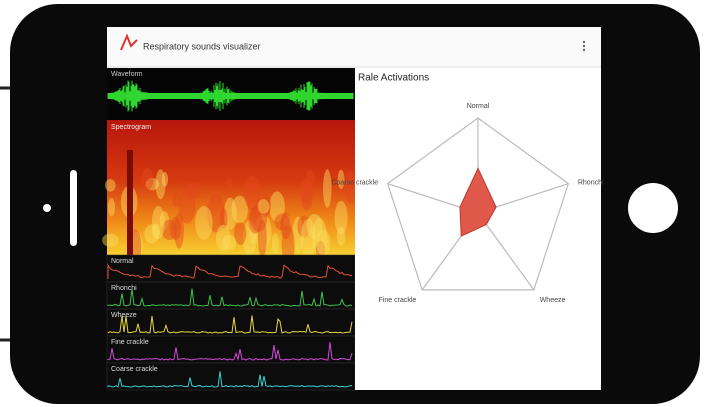 The height and width of the screenshot is (407, 707). Describe the element at coordinates (591, 182) in the screenshot. I see `radar-axis-label: Rhonchi` at that location.